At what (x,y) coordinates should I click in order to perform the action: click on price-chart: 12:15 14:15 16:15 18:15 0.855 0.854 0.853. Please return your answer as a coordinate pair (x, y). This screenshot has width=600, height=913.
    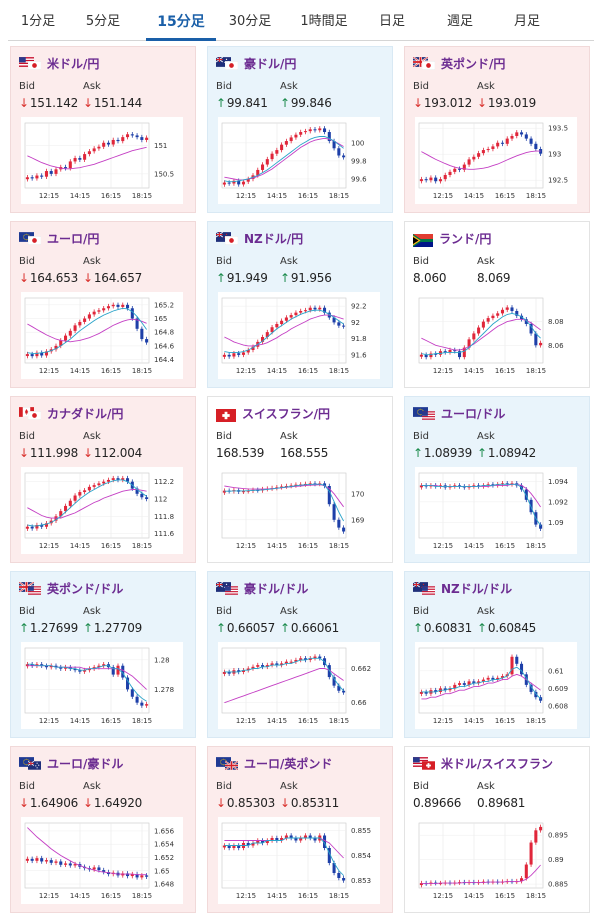
    Looking at the image, I should click on (299, 860).